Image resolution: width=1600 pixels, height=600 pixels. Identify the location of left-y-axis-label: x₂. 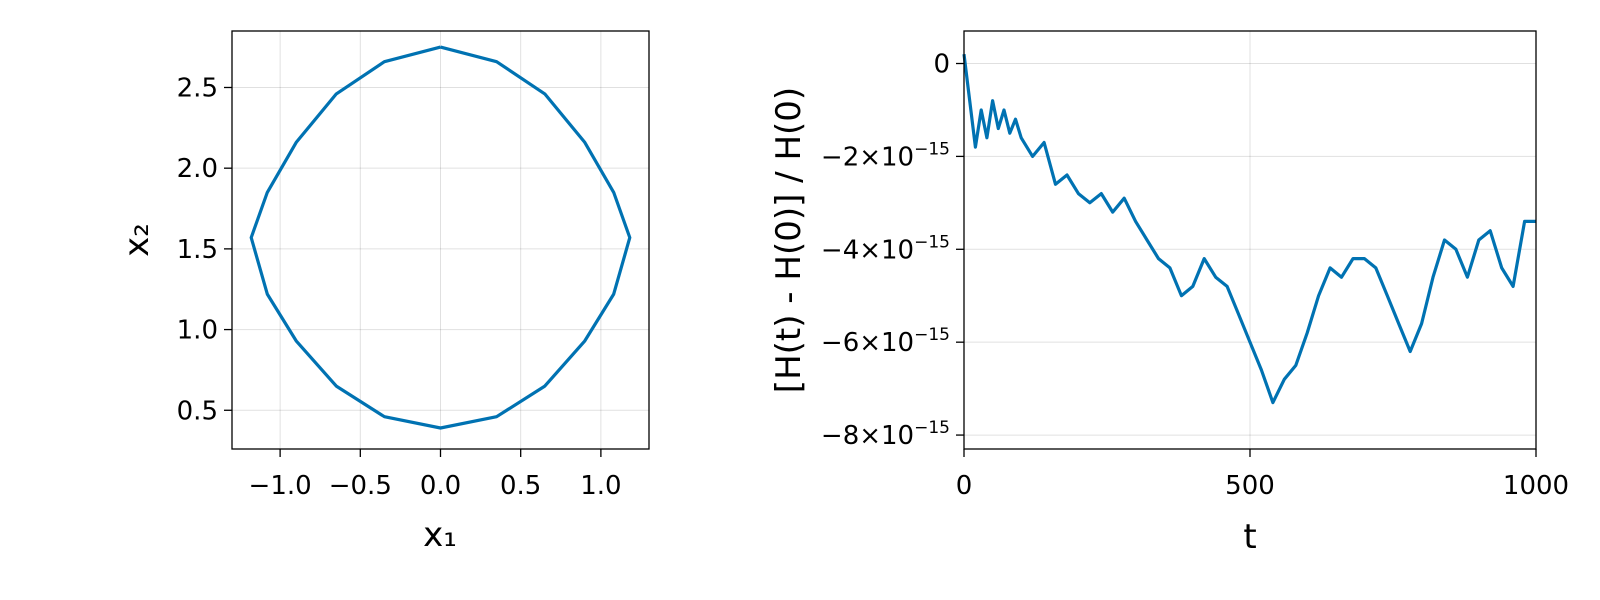
(137, 240).